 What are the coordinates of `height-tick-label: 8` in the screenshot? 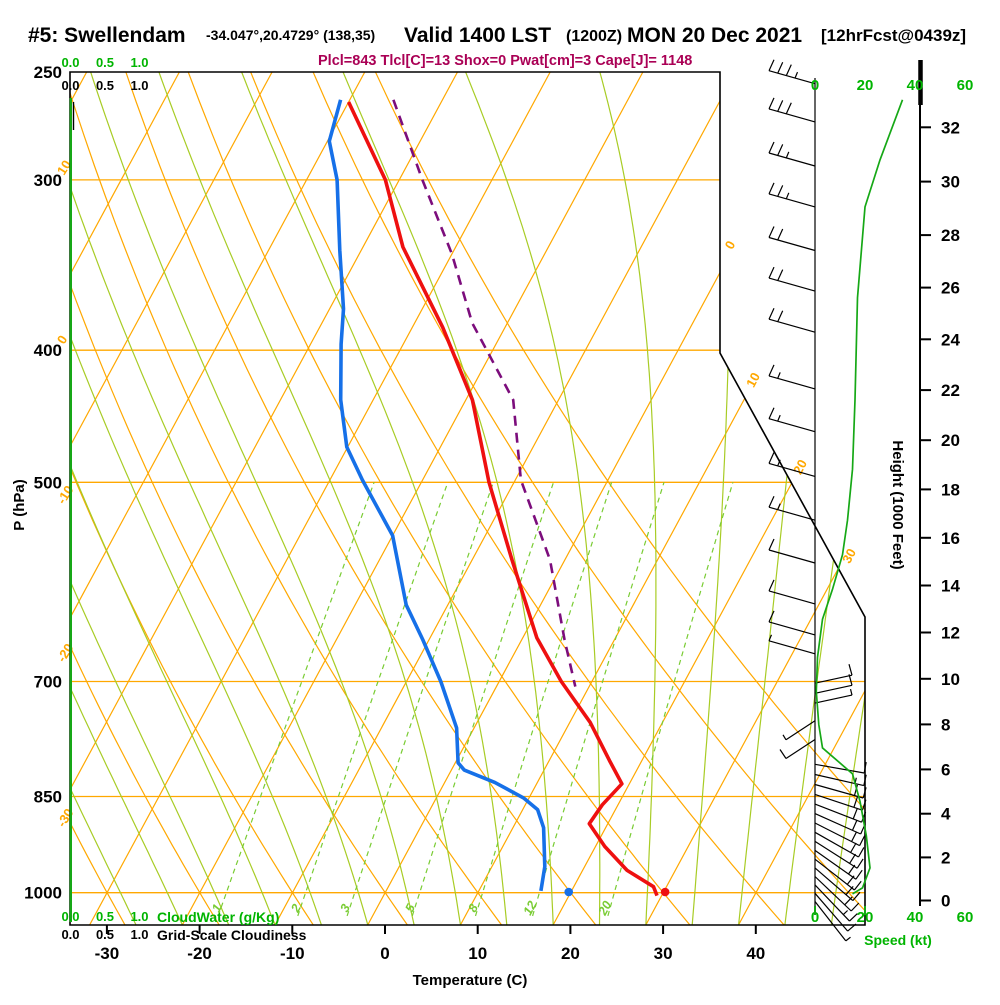 It's located at (945, 724).